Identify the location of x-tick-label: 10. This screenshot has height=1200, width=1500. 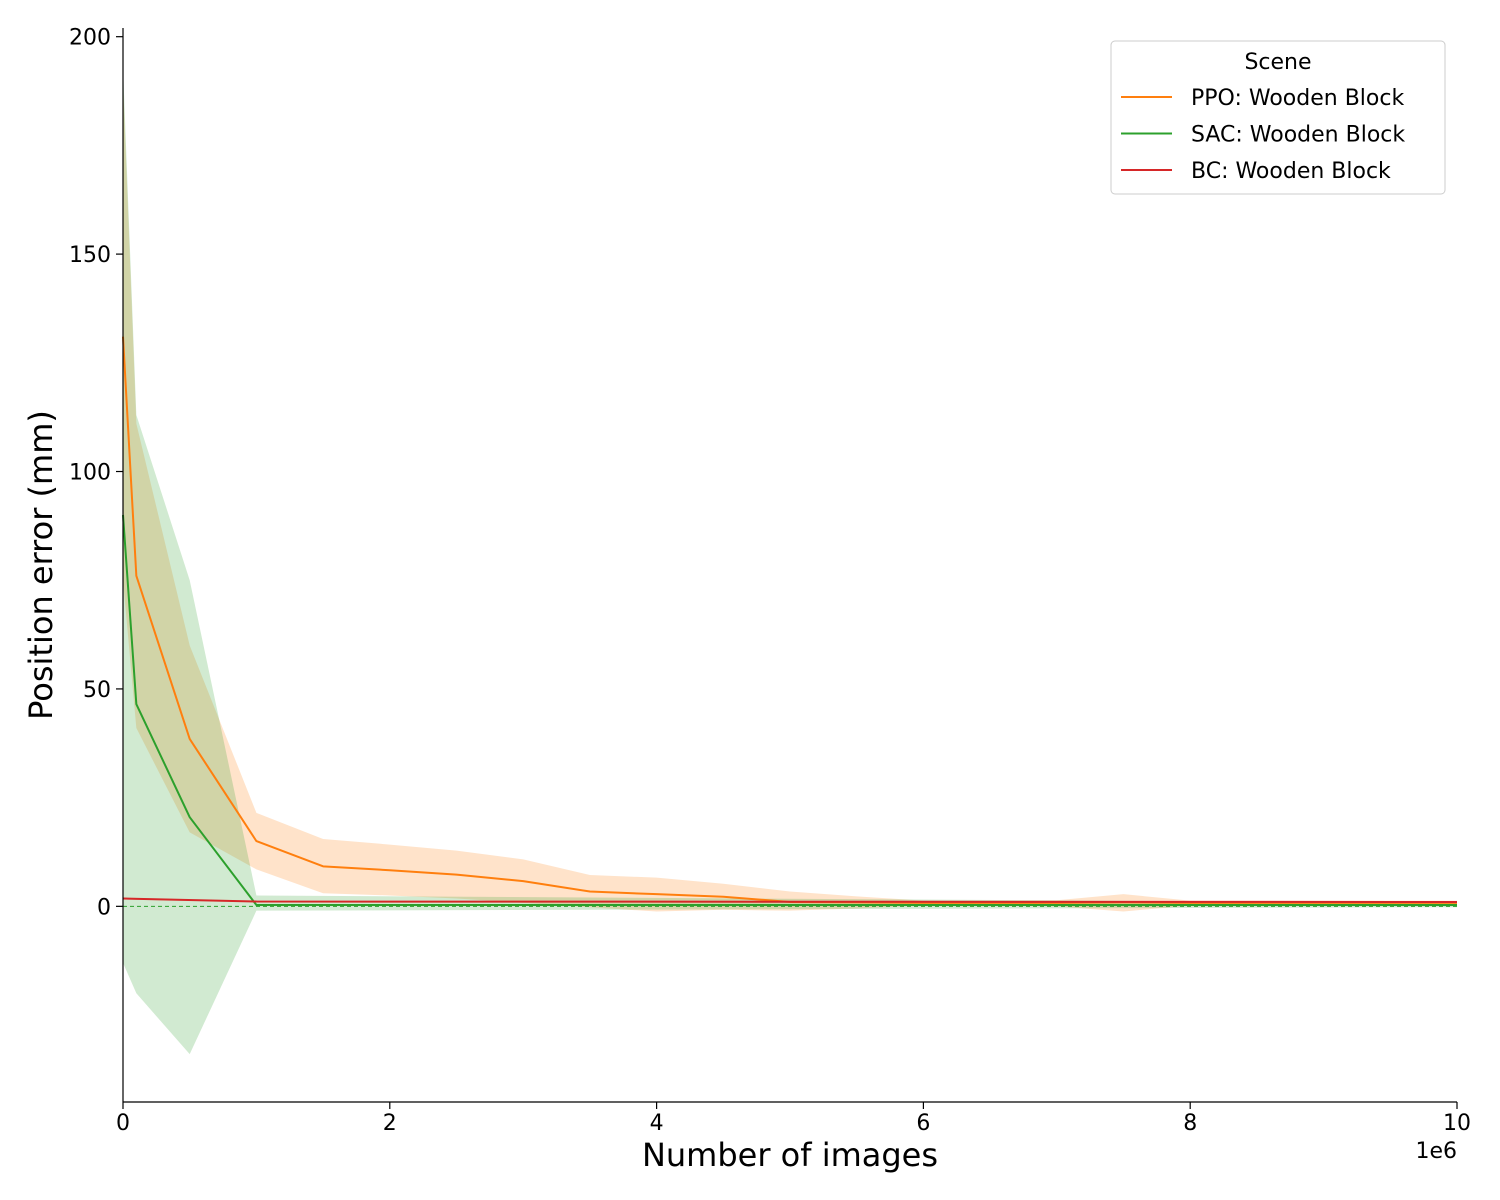
(1457, 1123).